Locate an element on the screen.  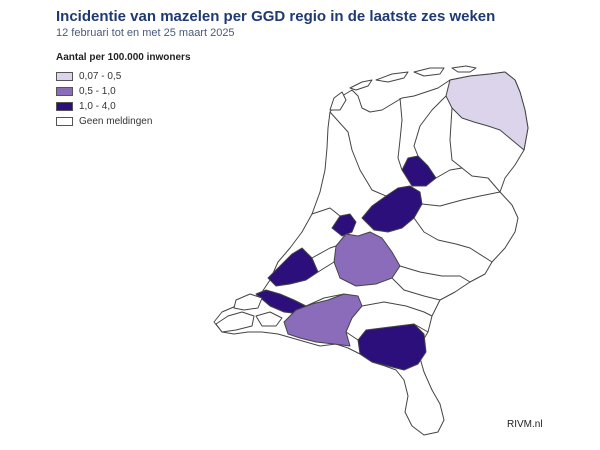
wadden-ameland is located at coordinates (429, 72).